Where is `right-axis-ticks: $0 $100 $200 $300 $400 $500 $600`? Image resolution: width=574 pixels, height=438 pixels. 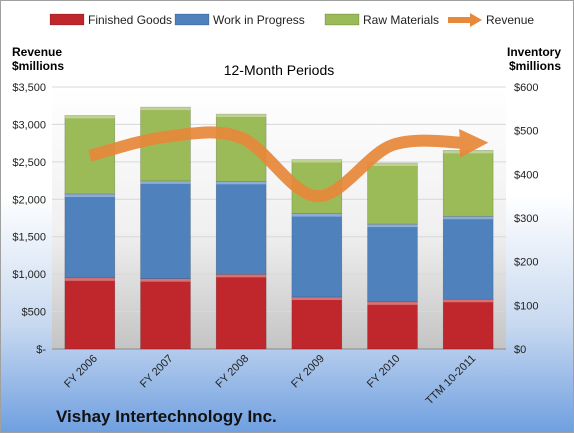 right-axis-ticks: $0 $100 $200 $300 $400 $500 $600 is located at coordinates (526, 219).